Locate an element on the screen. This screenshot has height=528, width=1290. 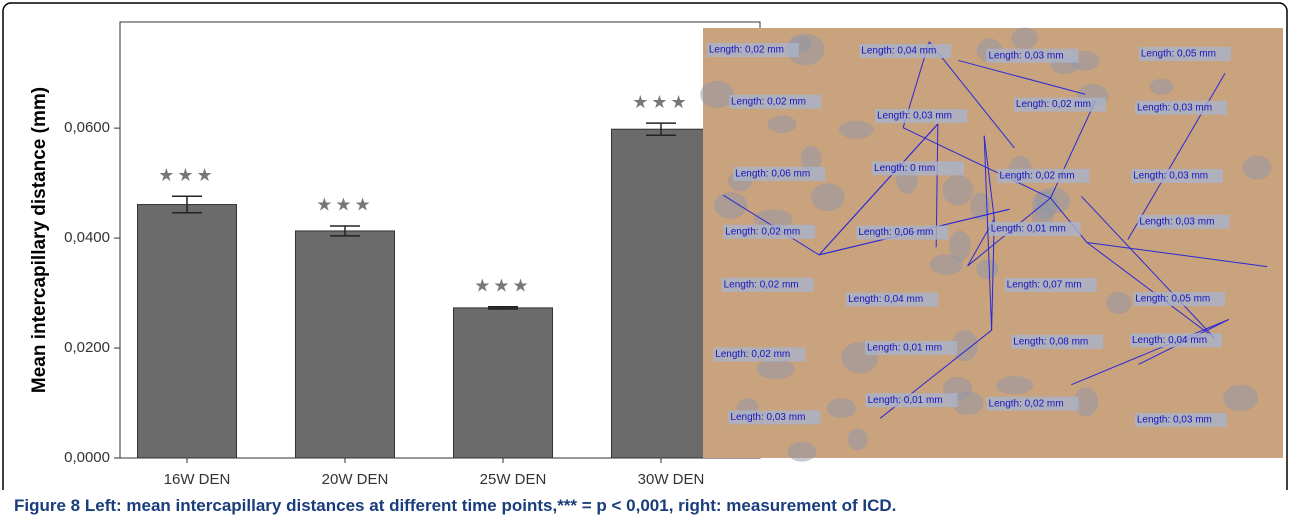
measure-label: Length: 0,08 mm is located at coordinates (1050, 342).